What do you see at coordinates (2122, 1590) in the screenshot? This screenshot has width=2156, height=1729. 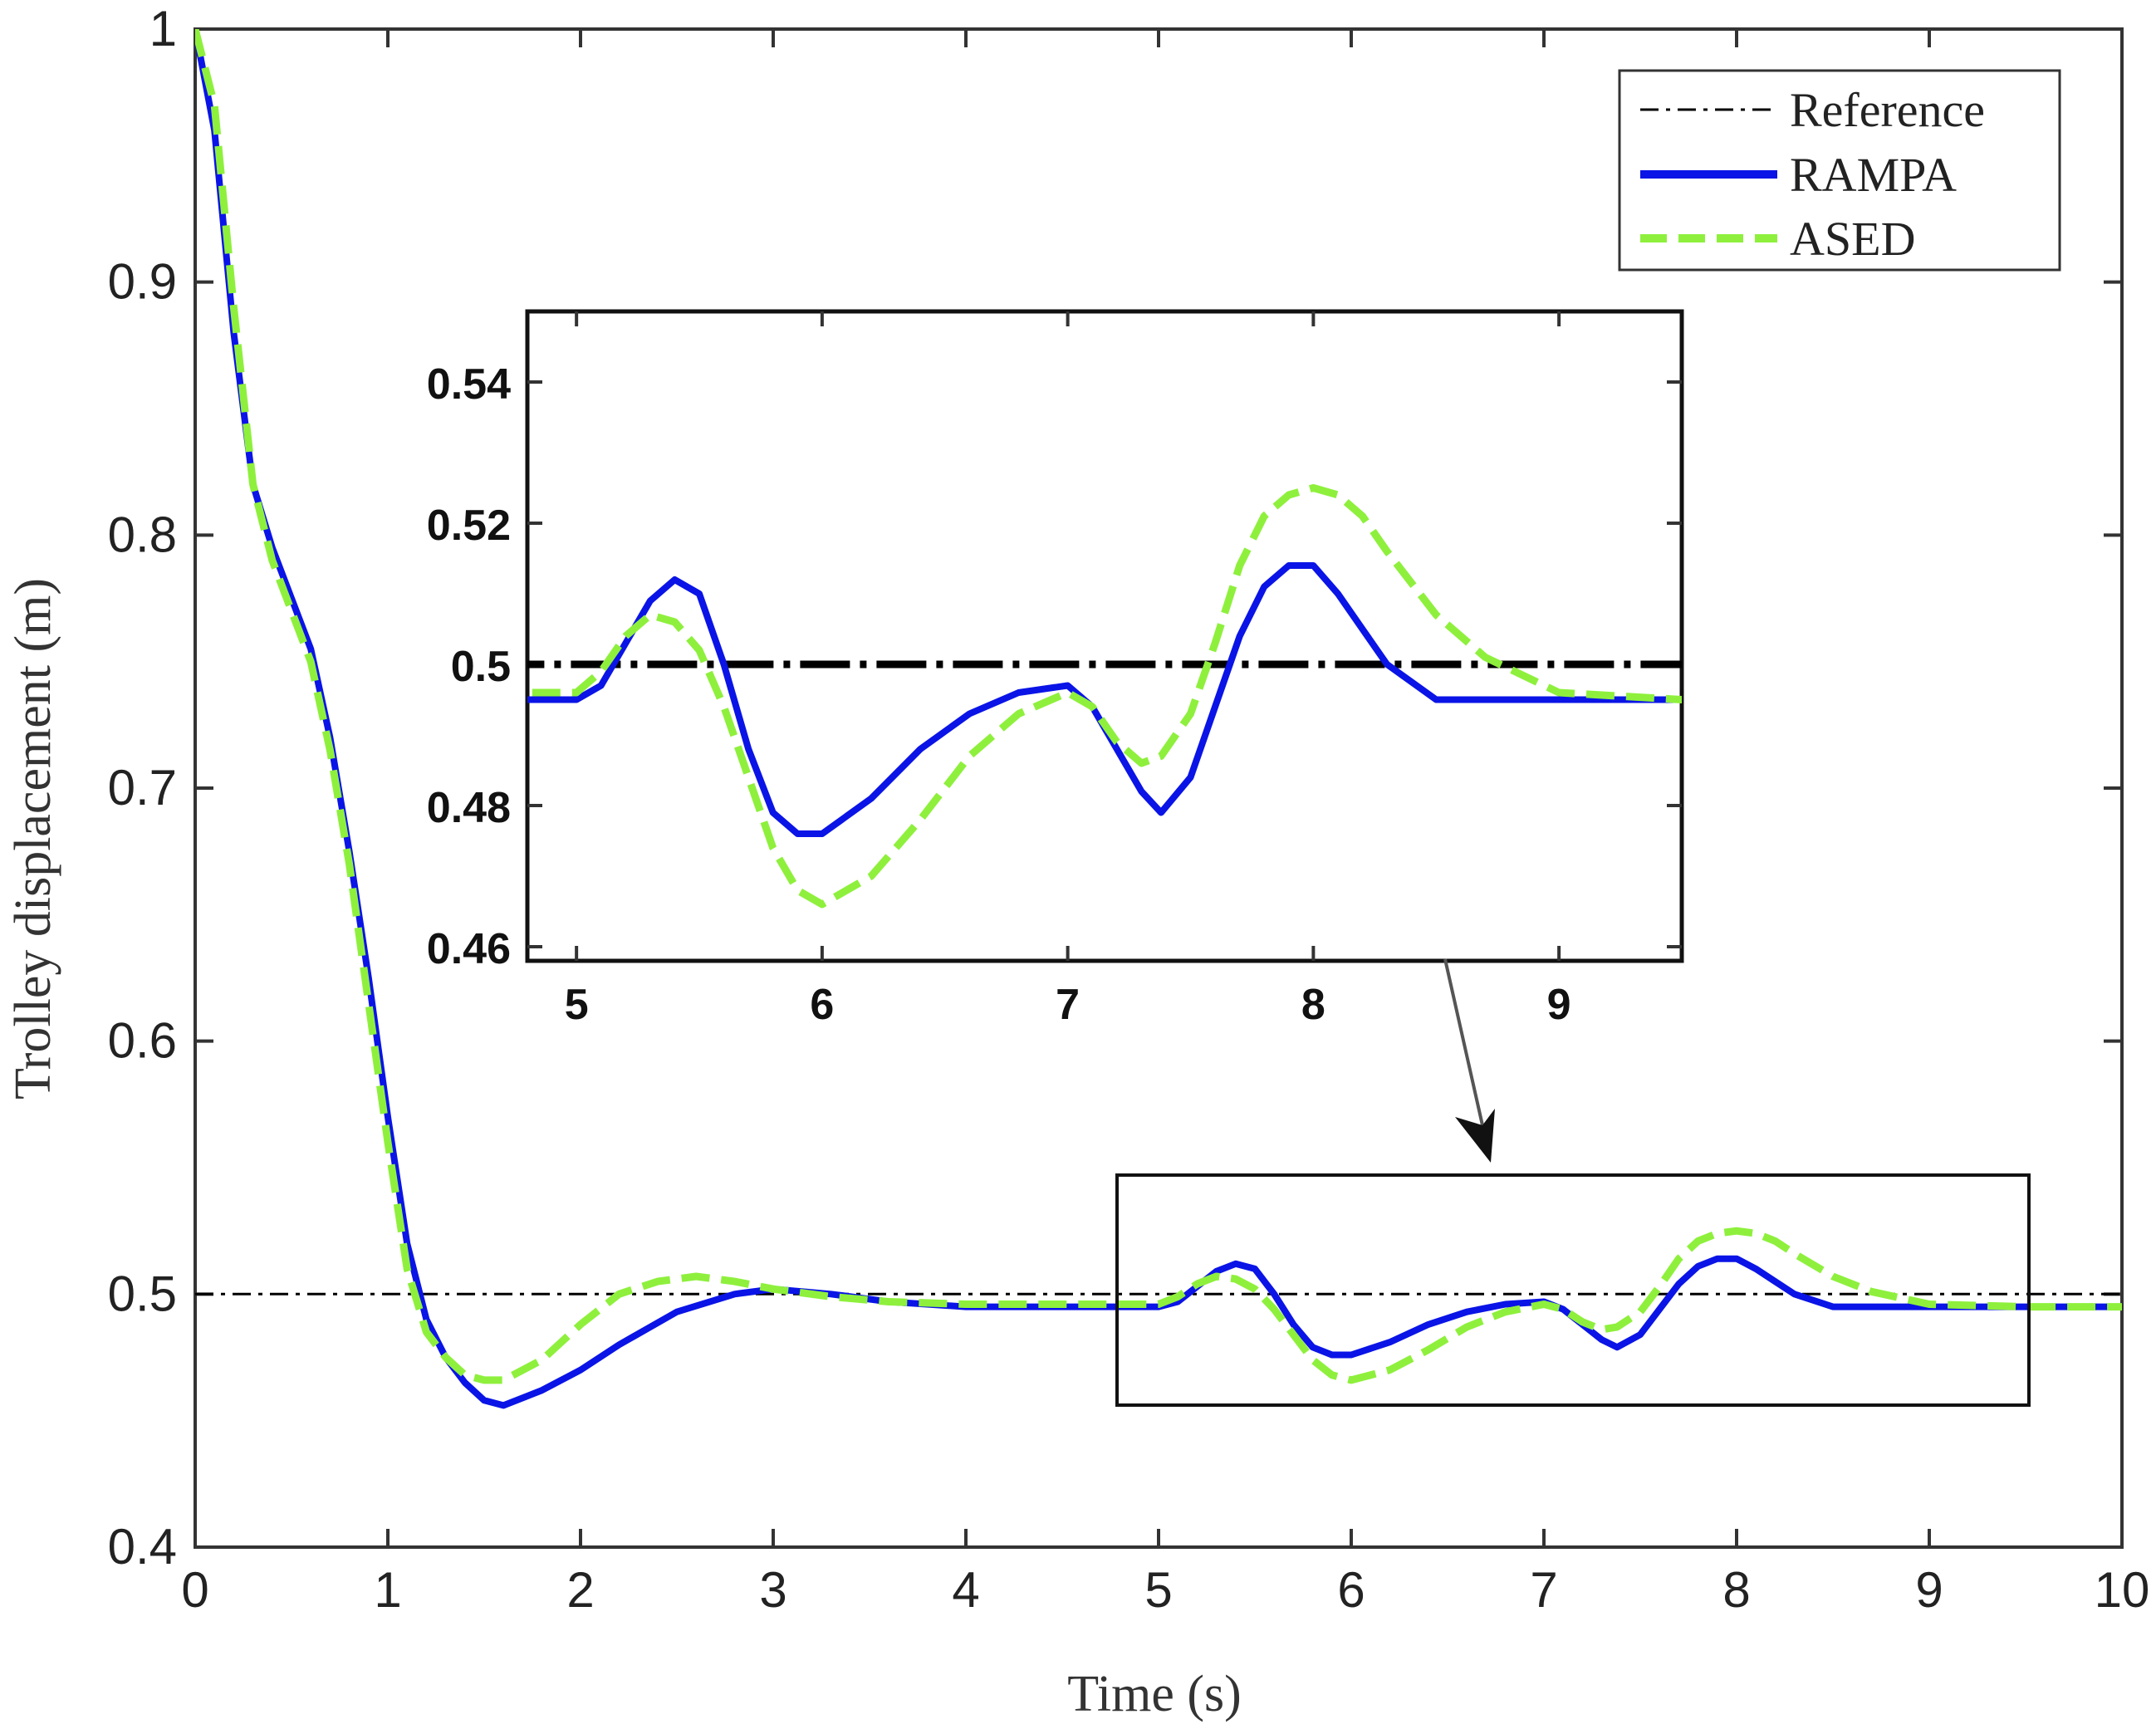 I see `main-x-tick-label: 10` at bounding box center [2122, 1590].